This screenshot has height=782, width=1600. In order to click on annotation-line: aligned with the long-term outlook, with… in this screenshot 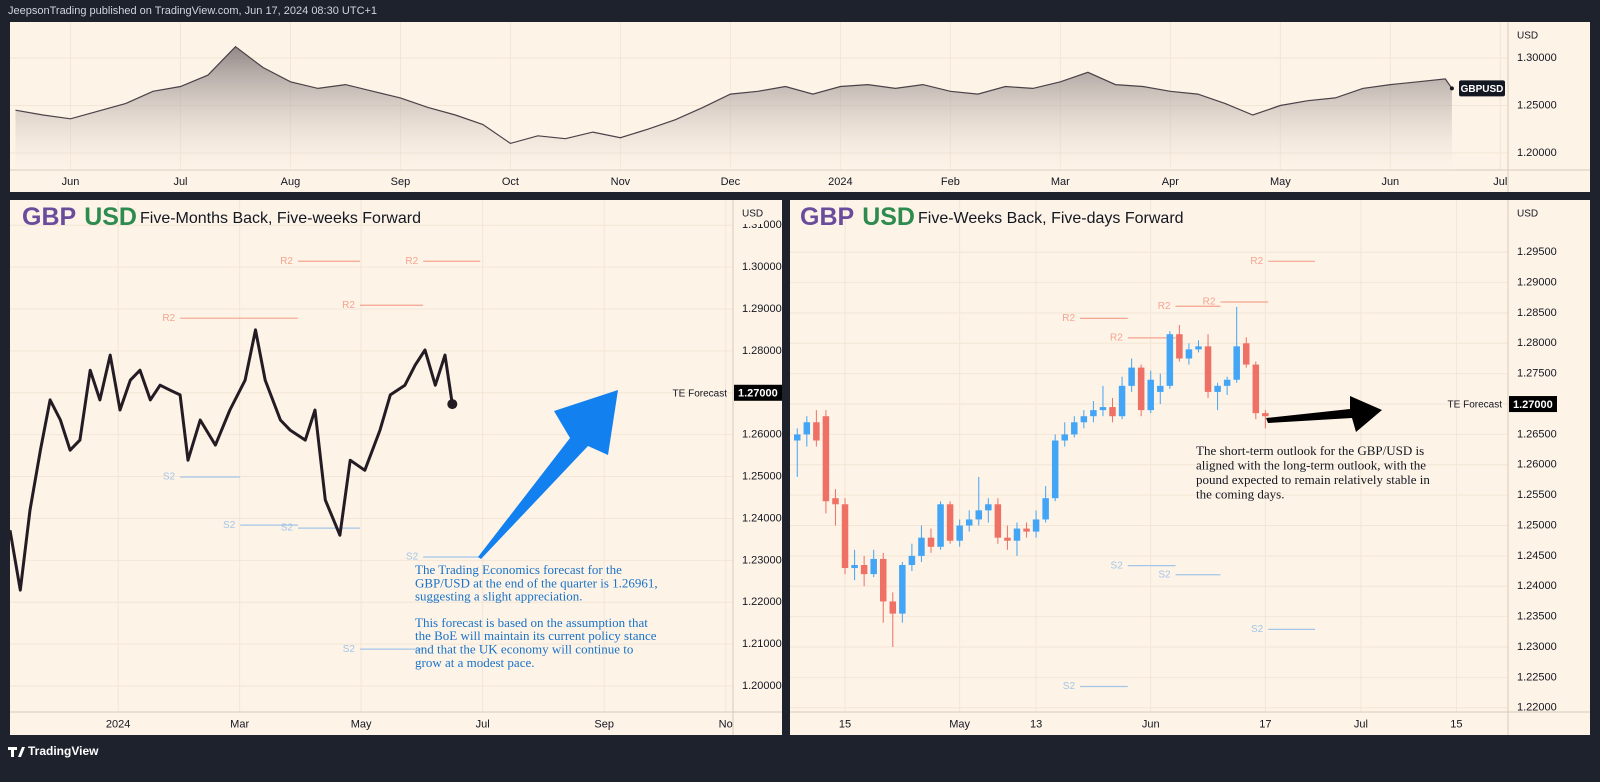, I will do `click(1311, 464)`.